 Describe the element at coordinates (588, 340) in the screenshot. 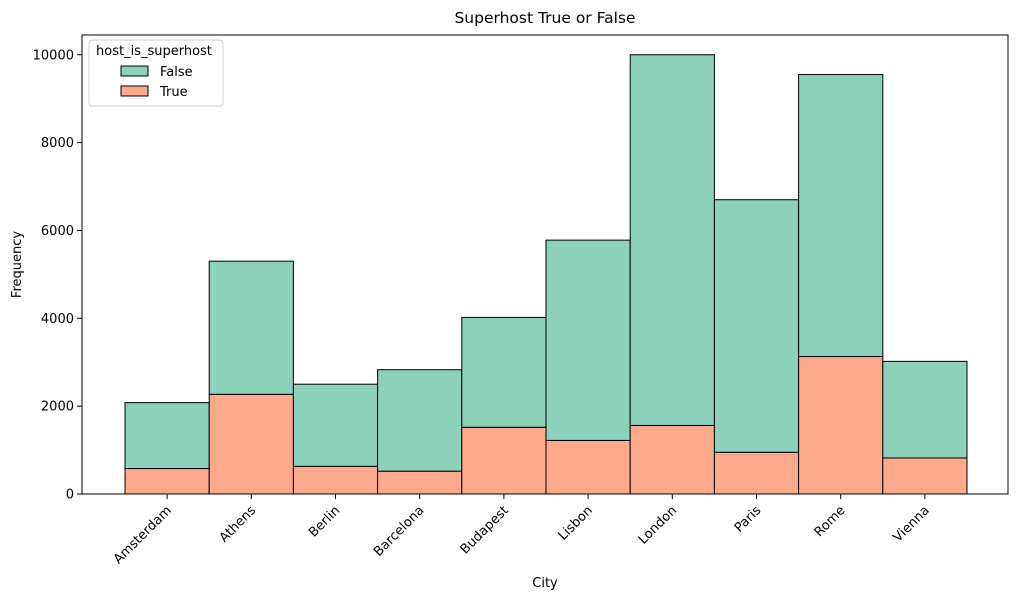

I see `bar-false-lisbon` at that location.